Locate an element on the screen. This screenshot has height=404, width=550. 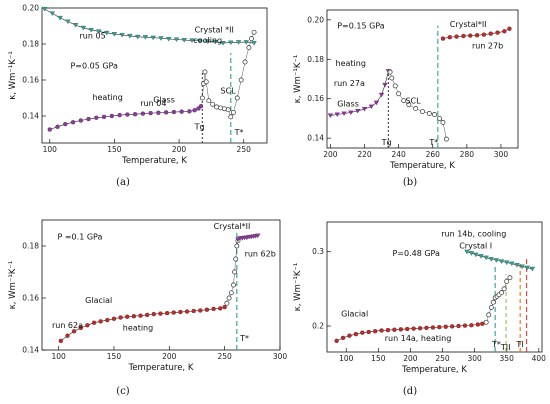
x-tick-label: 150 is located at coordinates (378, 358).